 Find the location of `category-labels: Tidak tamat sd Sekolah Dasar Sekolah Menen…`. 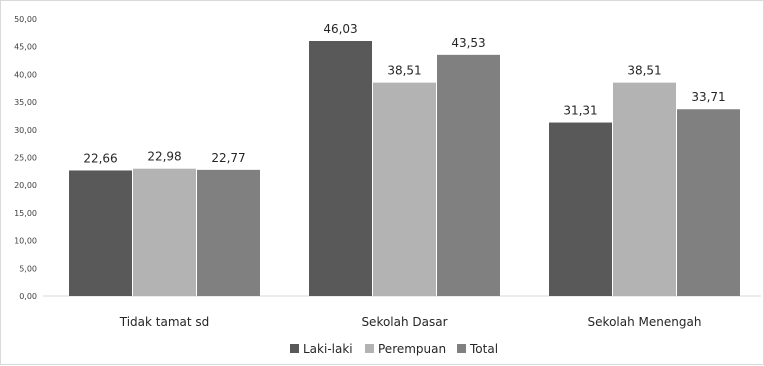

category-labels: Tidak tamat sd Sekolah Dasar Sekolah Menen… is located at coordinates (410, 322).